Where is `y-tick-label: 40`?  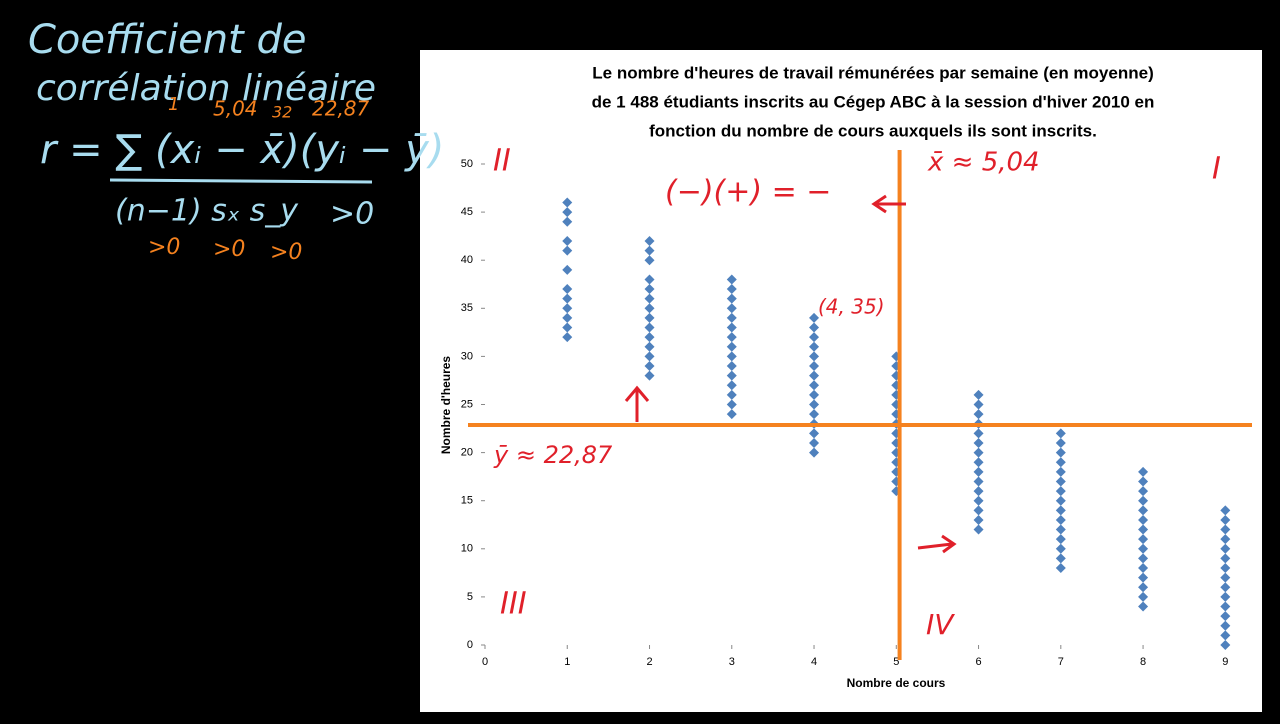 y-tick-label: 40 is located at coordinates (467, 260).